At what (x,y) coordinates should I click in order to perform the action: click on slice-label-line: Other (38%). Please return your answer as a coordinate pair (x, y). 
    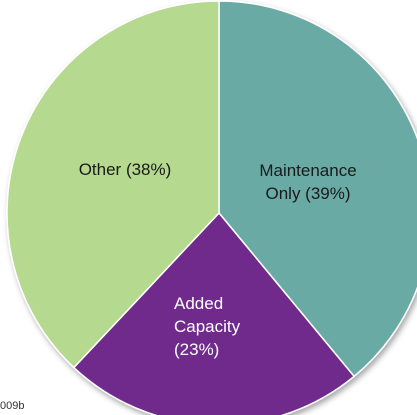
    Looking at the image, I should click on (125, 169).